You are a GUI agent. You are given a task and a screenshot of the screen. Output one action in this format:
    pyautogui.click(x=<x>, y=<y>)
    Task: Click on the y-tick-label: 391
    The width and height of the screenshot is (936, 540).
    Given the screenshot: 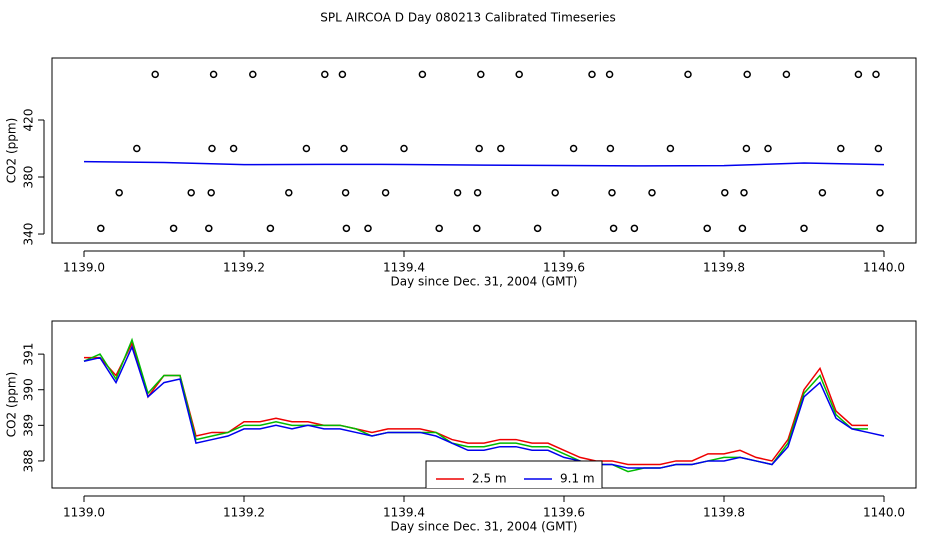 What is the action you would take?
    pyautogui.click(x=29, y=354)
    